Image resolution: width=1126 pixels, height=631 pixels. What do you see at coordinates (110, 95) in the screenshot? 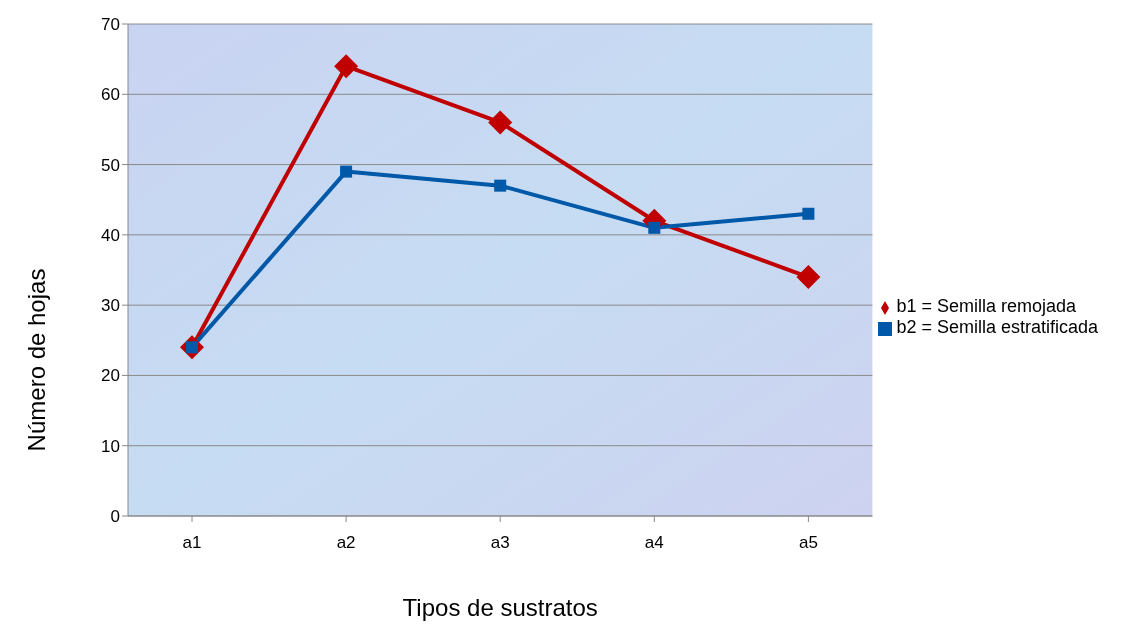
I see `y-tick-label: 60` at bounding box center [110, 95].